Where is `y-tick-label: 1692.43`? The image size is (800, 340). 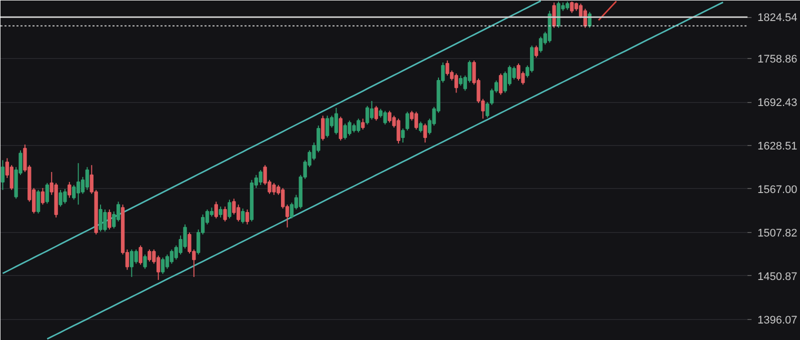
y-tick-label: 1692.43 is located at coordinates (778, 103).